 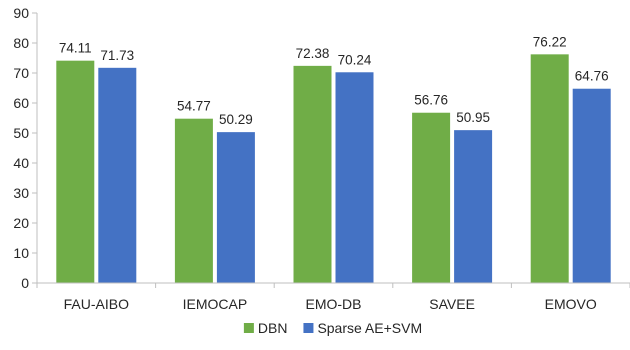 I want to click on bar-sparse-ae-svm-fau-aibo, so click(x=117, y=175).